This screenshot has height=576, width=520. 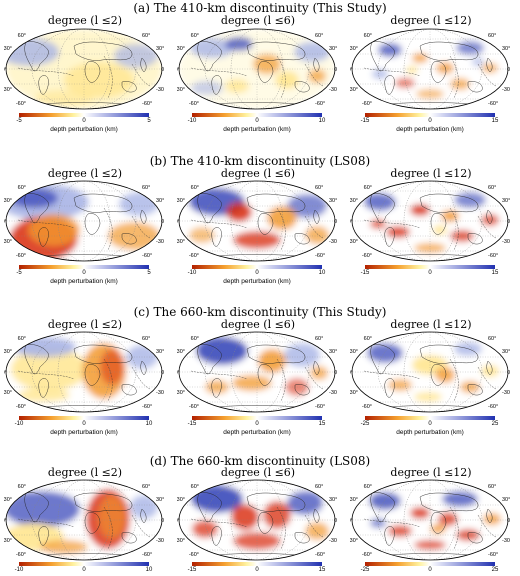 What do you see at coordinates (257, 267) in the screenshot?
I see `colorbar-b2` at bounding box center [257, 267].